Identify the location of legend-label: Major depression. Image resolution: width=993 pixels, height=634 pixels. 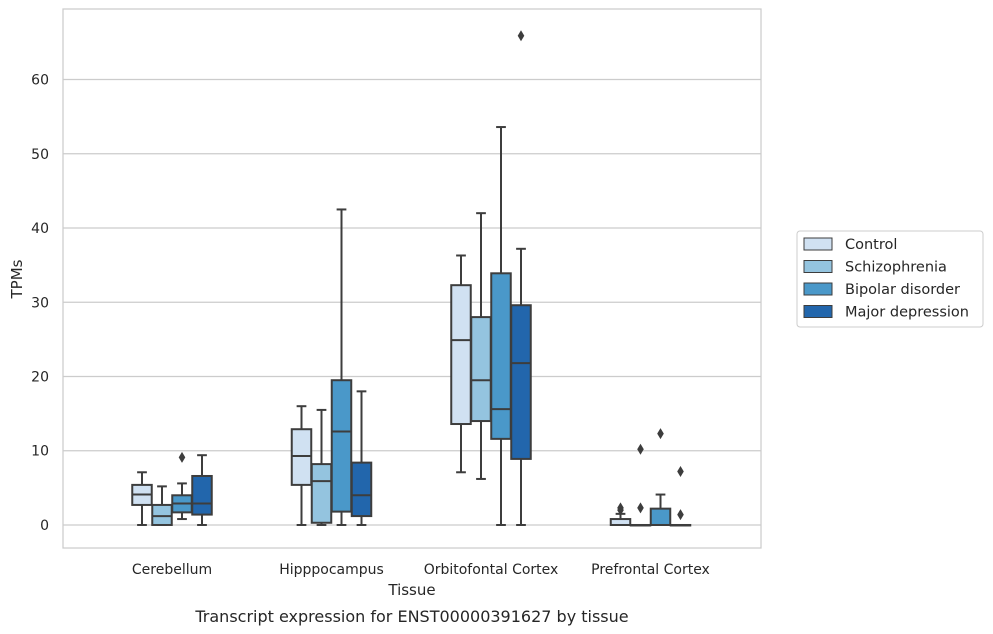
(907, 313).